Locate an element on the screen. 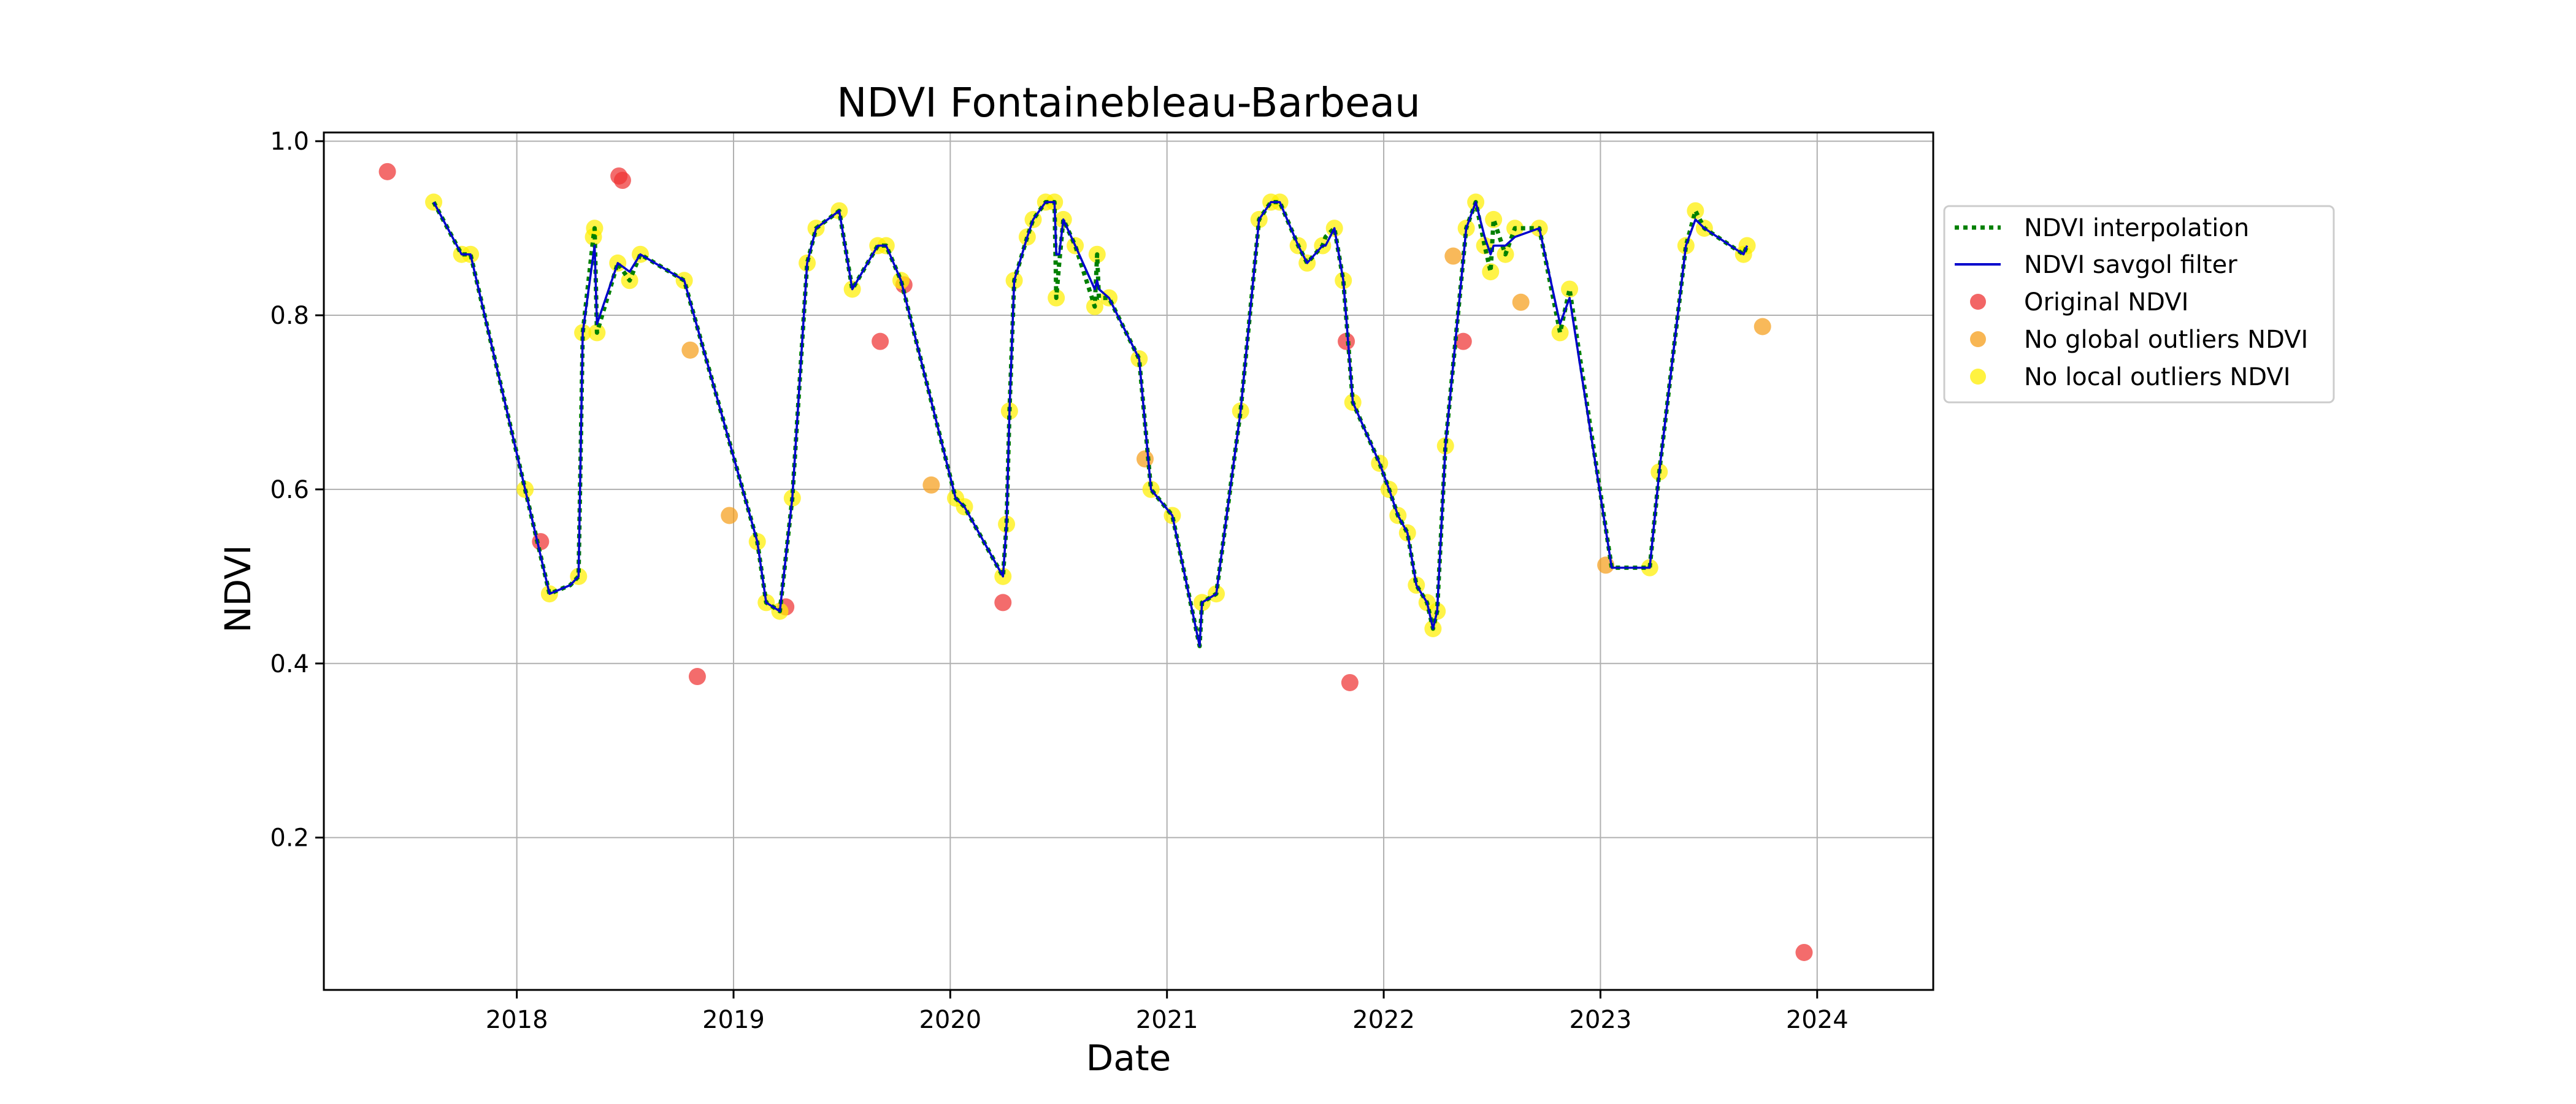 Image resolution: width=2576 pixels, height=1104 pixels. legend-box is located at coordinates (2139, 304).